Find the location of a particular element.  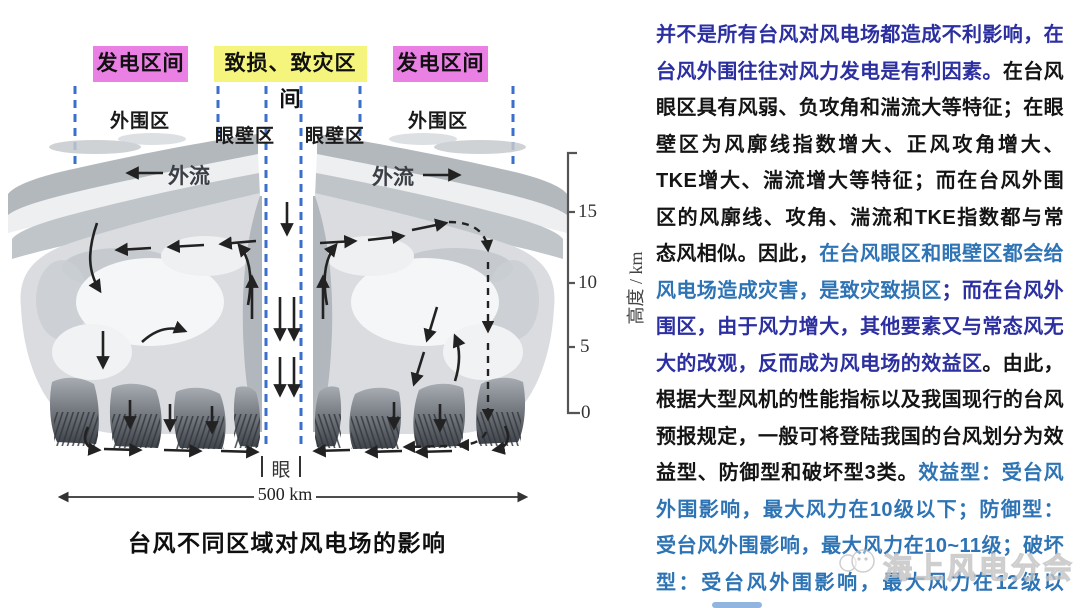

axis-tick-5: 5 is located at coordinates (585, 346).